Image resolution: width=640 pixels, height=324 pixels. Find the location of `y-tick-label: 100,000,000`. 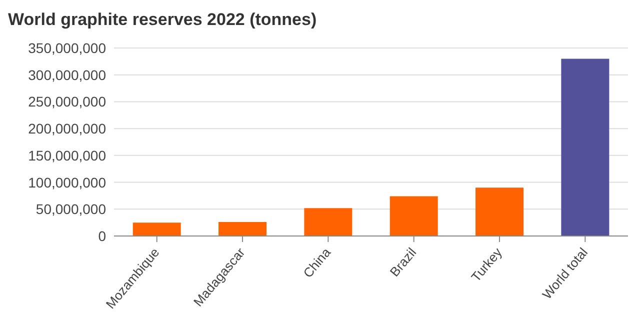

y-tick-label: 100,000,000 is located at coordinates (67, 182).